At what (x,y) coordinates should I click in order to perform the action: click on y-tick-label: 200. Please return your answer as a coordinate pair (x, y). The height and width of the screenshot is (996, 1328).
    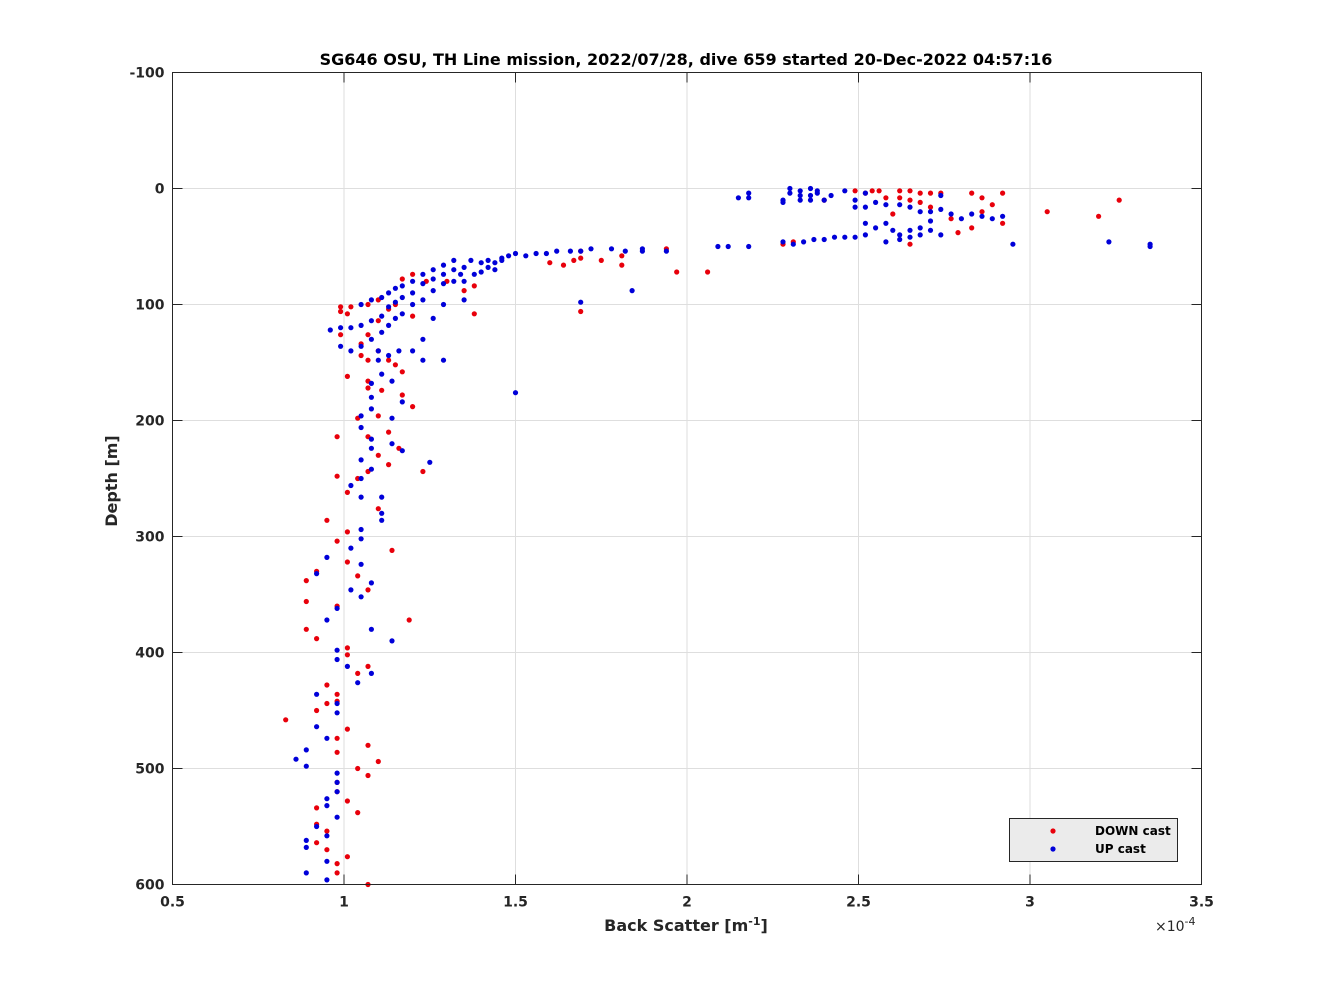
    Looking at the image, I should click on (149, 422).